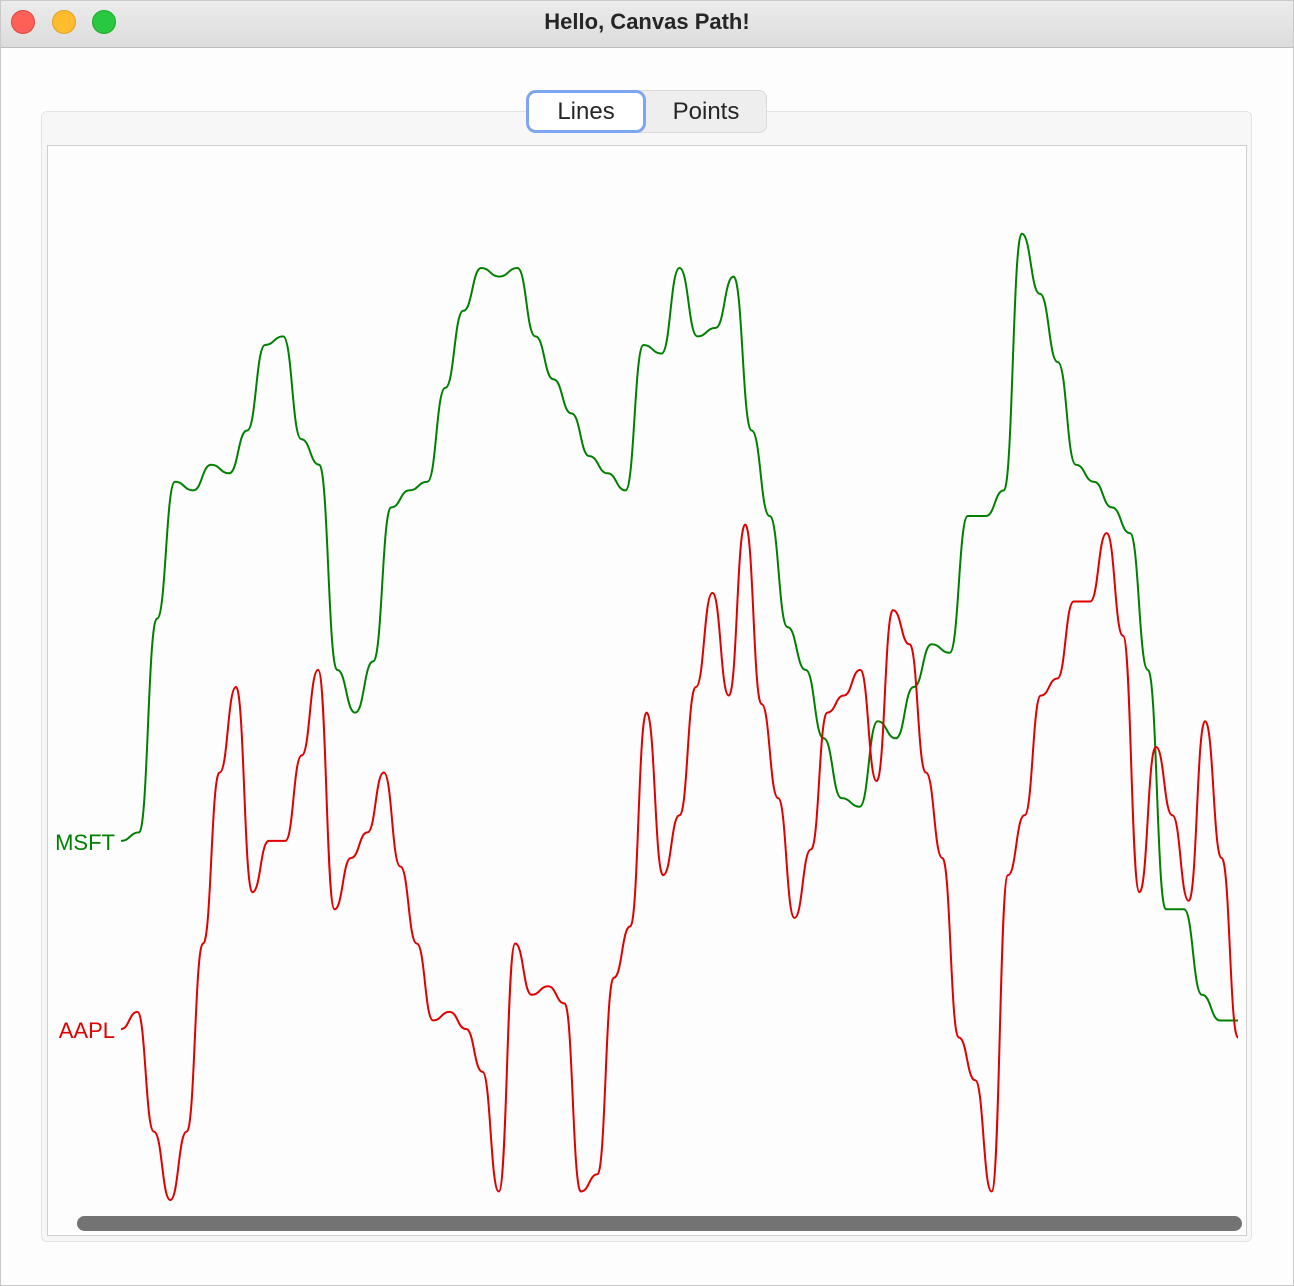 The height and width of the screenshot is (1286, 1294). What do you see at coordinates (85, 842) in the screenshot?
I see `series-label-msft: MSFT` at bounding box center [85, 842].